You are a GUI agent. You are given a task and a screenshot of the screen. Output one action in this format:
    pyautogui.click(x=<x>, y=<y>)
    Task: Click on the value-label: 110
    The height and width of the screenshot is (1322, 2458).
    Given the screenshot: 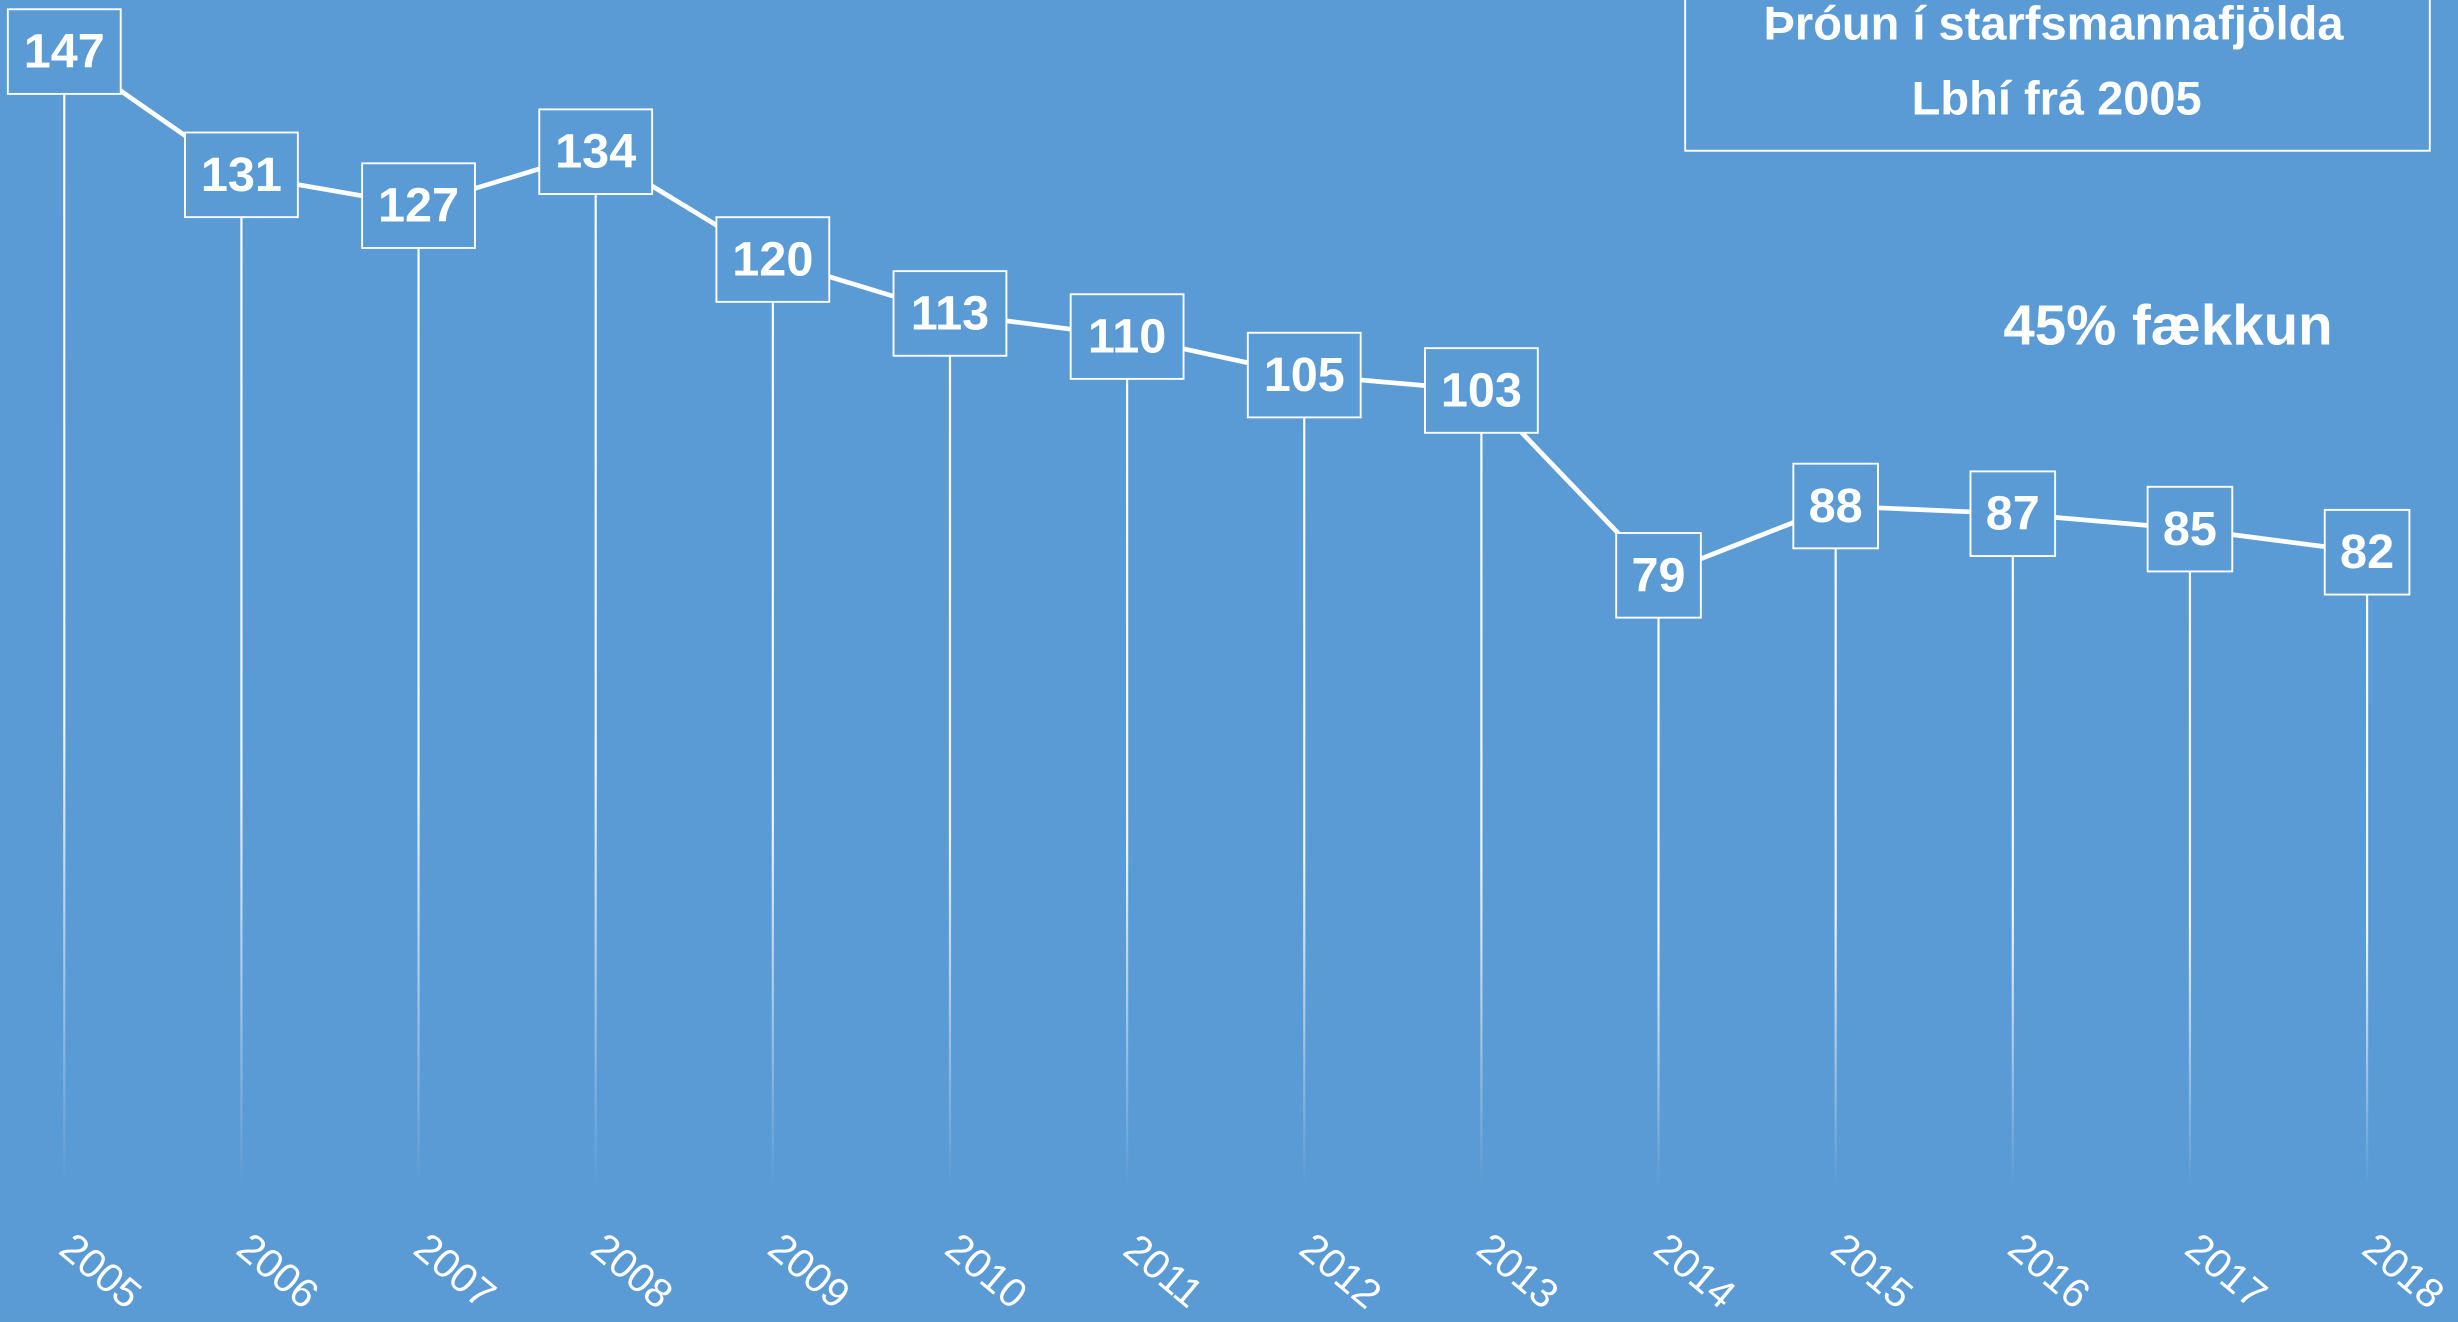 What is the action you would take?
    pyautogui.click(x=1127, y=337)
    